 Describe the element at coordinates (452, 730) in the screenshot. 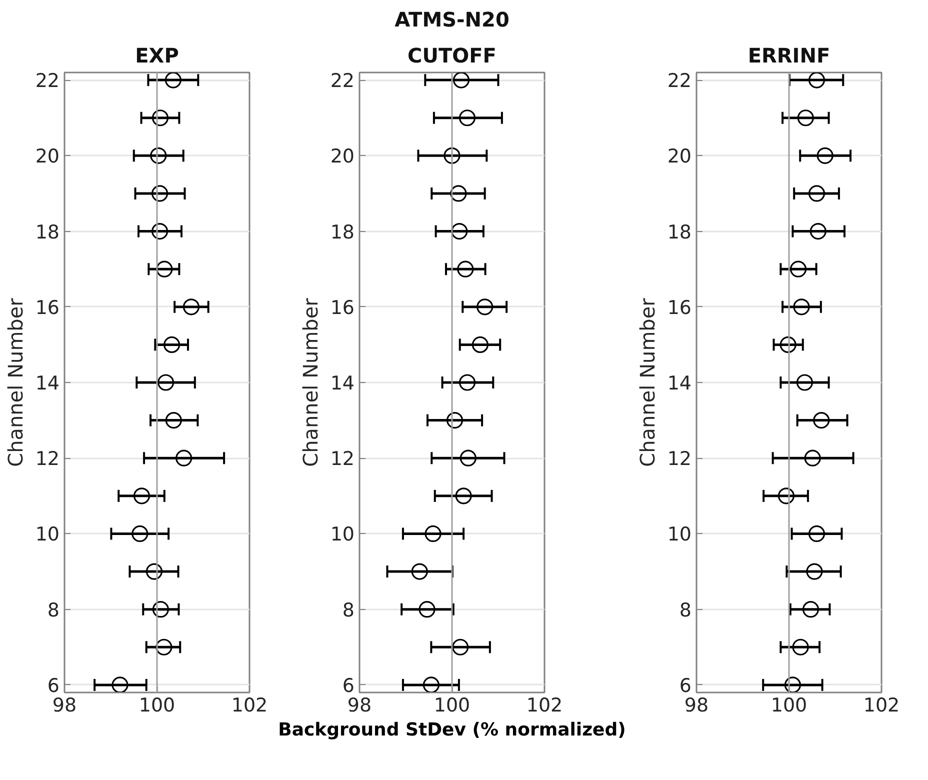

I see `x-axis-title: Background StDev (% normalized)` at that location.